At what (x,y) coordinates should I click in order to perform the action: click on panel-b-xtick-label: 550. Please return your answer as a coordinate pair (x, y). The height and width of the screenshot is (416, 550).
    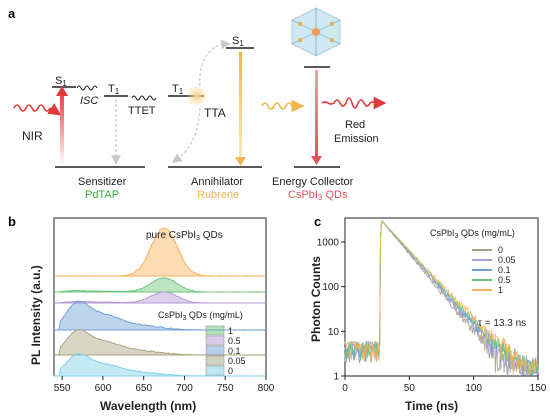
    Looking at the image, I should click on (62, 388).